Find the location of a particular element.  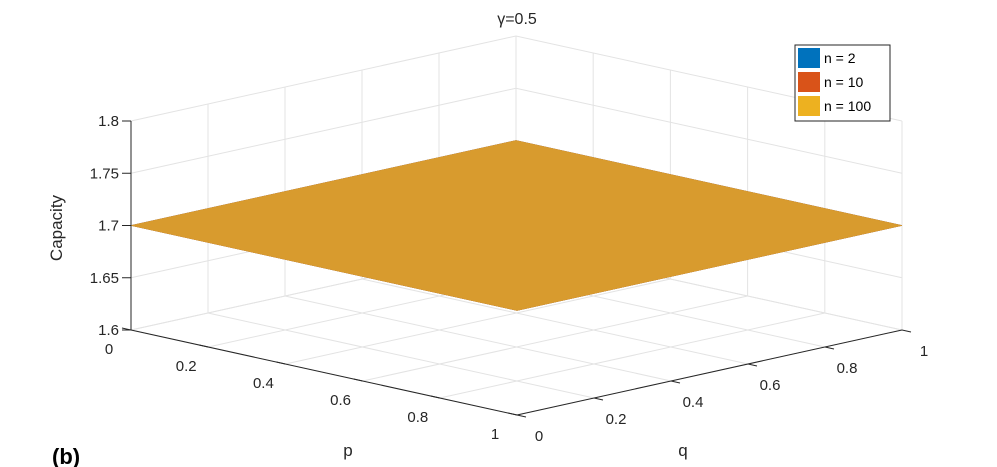

x-axis-line is located at coordinates (324, 372).